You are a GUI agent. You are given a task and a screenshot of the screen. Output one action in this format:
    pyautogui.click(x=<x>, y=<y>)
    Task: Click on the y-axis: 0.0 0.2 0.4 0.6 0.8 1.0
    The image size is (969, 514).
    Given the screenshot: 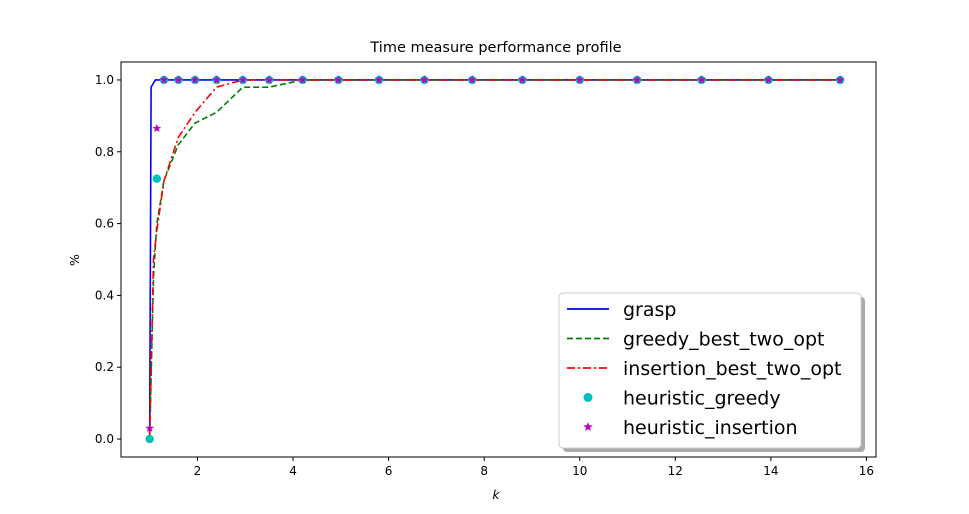 What is the action you would take?
    pyautogui.click(x=108, y=259)
    